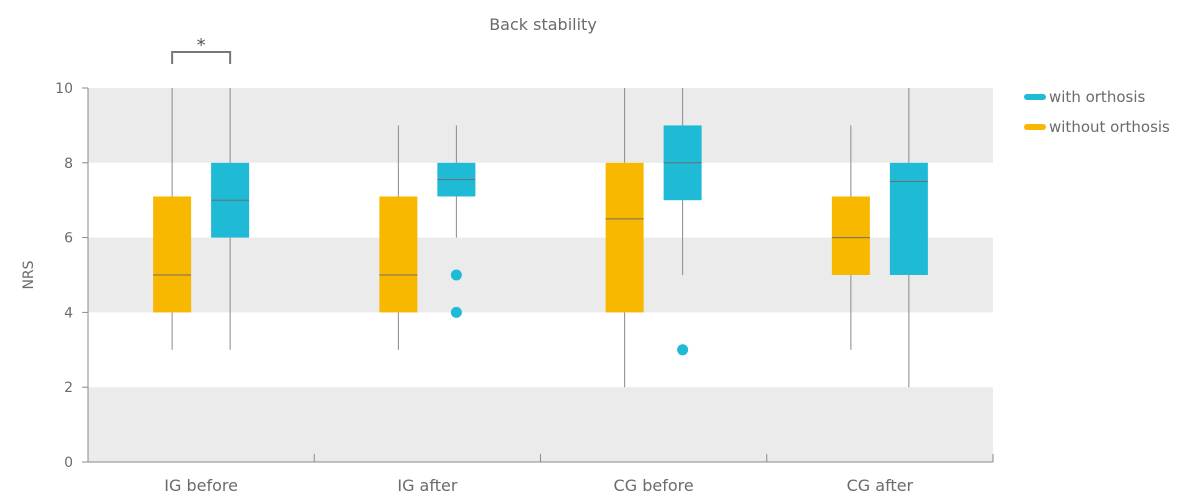 The height and width of the screenshot is (497, 1183). What do you see at coordinates (1097, 97) in the screenshot?
I see `legend-label: with orthosis` at bounding box center [1097, 97].